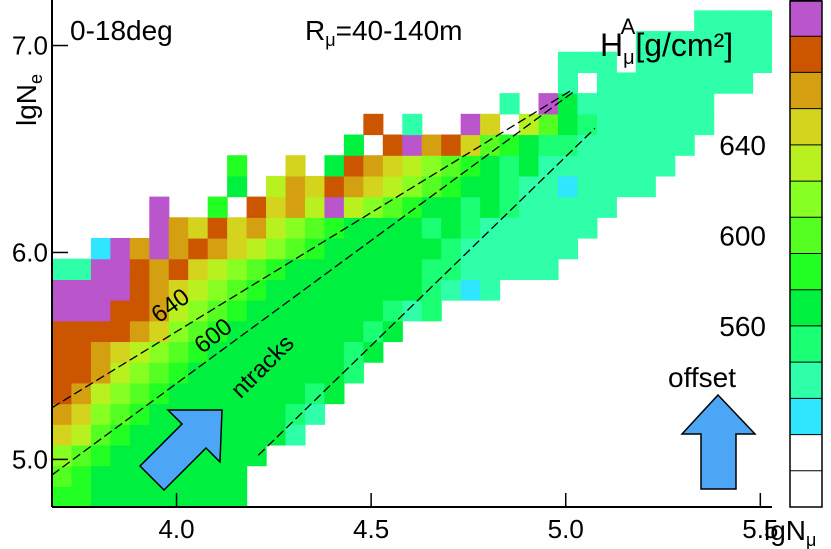  Describe the element at coordinates (176, 529) in the screenshot. I see `x-tick-label: 4.0` at that location.